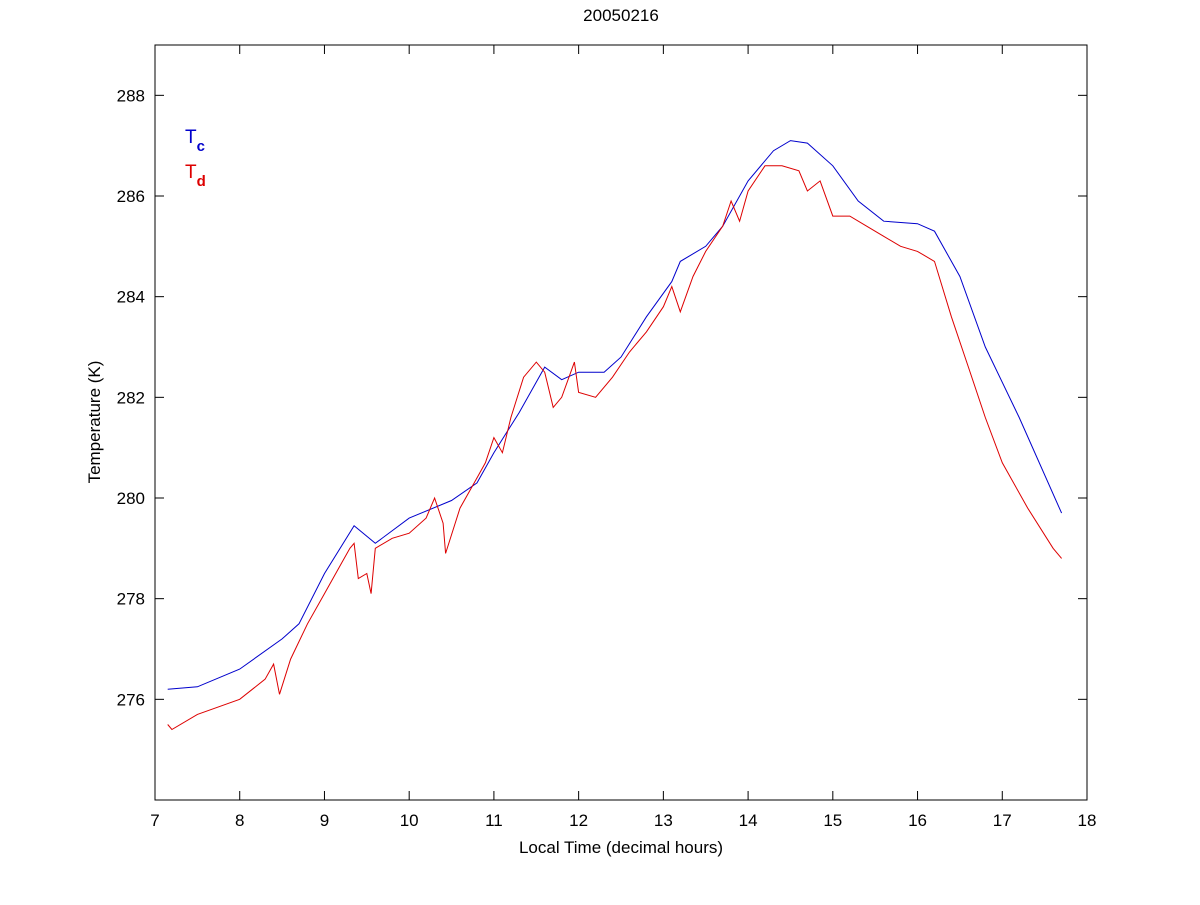 The width and height of the screenshot is (1200, 905). Describe the element at coordinates (621, 15) in the screenshot. I see `chart-title: 20050216` at that location.